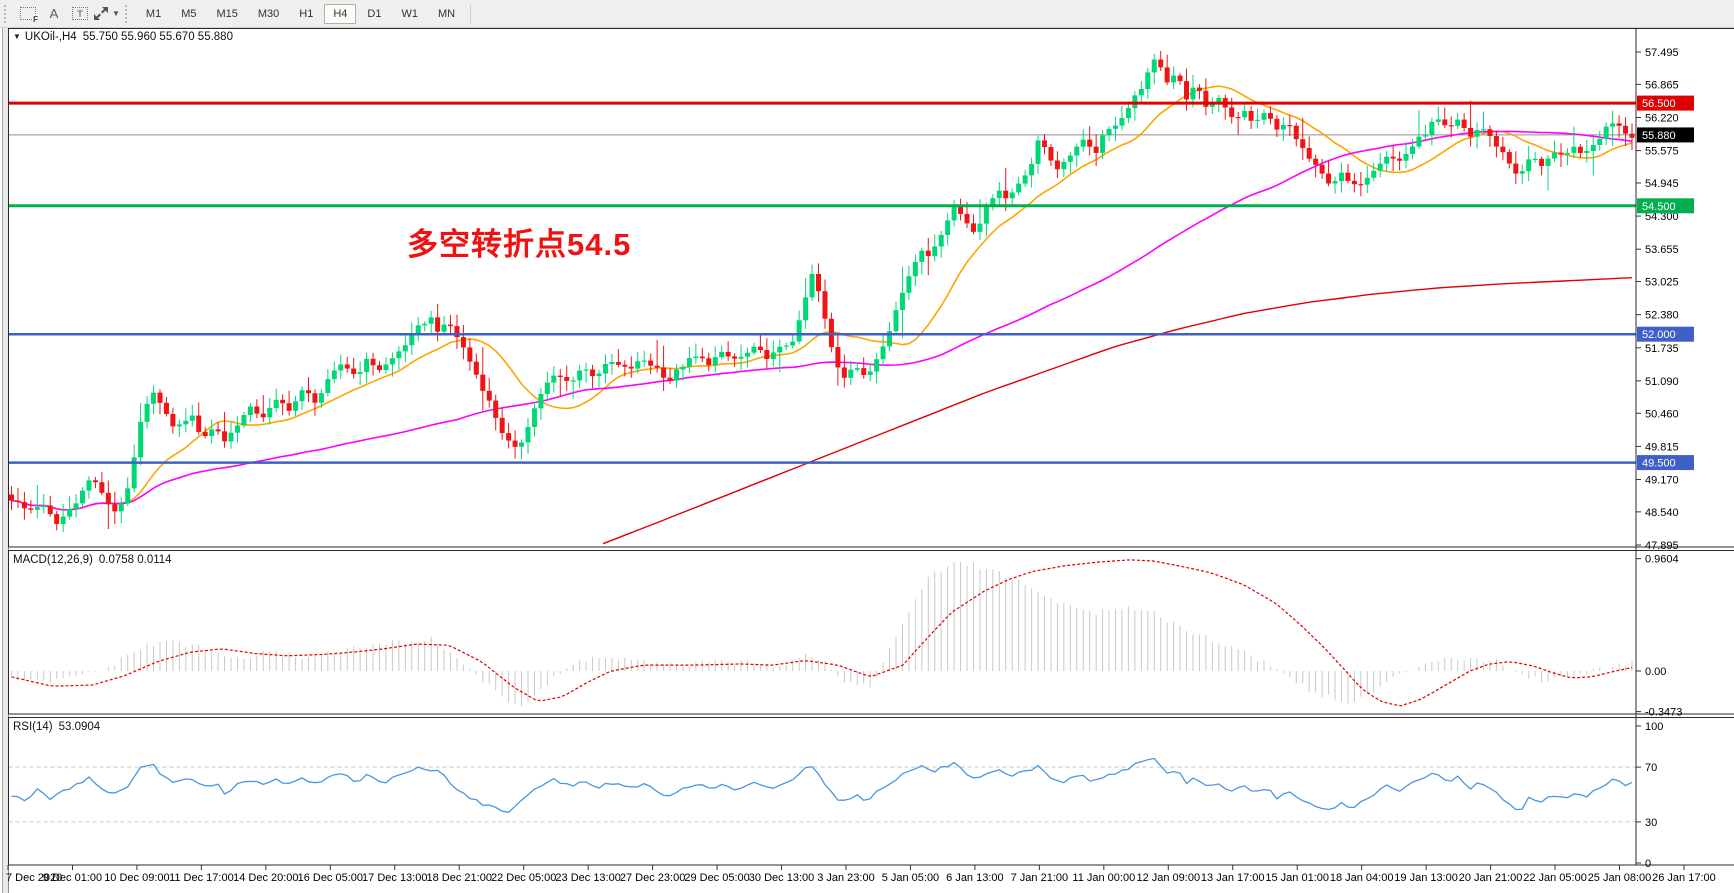 The width and height of the screenshot is (1734, 893). What do you see at coordinates (975, 878) in the screenshot?
I see `svg-text: 6 Jan 13:00` at bounding box center [975, 878].